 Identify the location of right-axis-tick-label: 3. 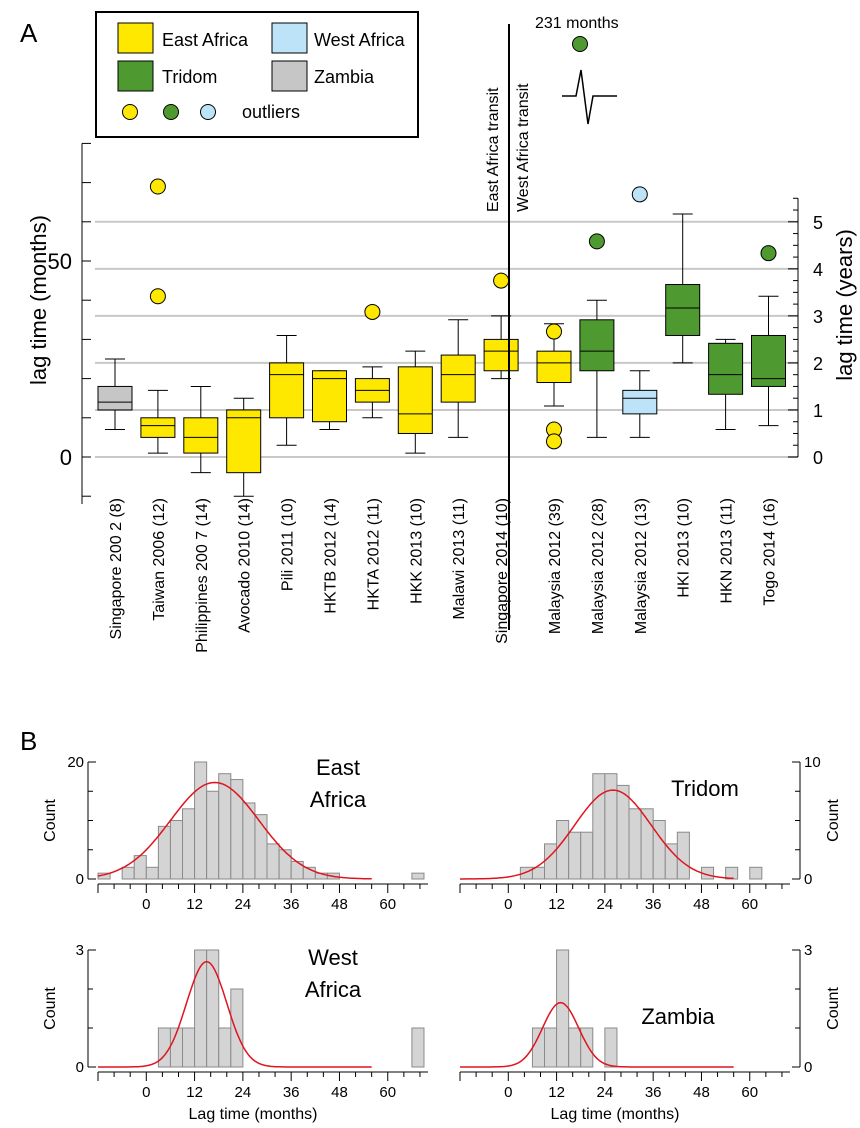
(818, 317).